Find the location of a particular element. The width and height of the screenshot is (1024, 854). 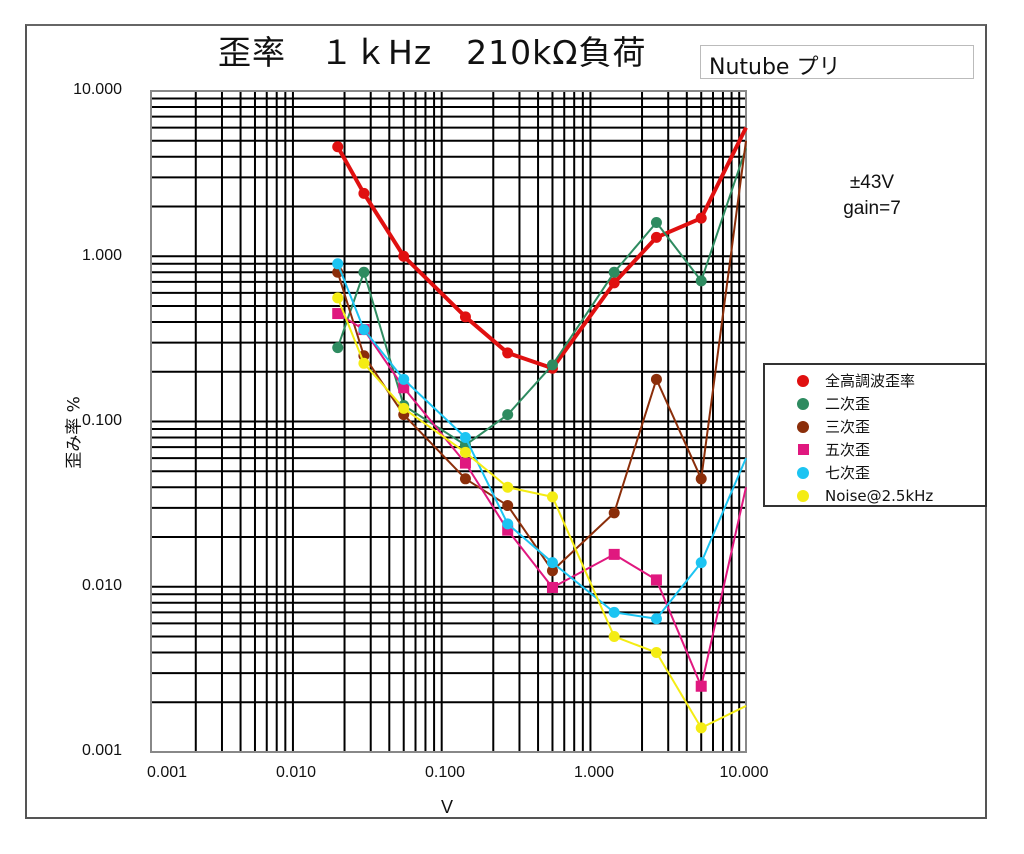

x-axis-label: V is located at coordinates (447, 807).